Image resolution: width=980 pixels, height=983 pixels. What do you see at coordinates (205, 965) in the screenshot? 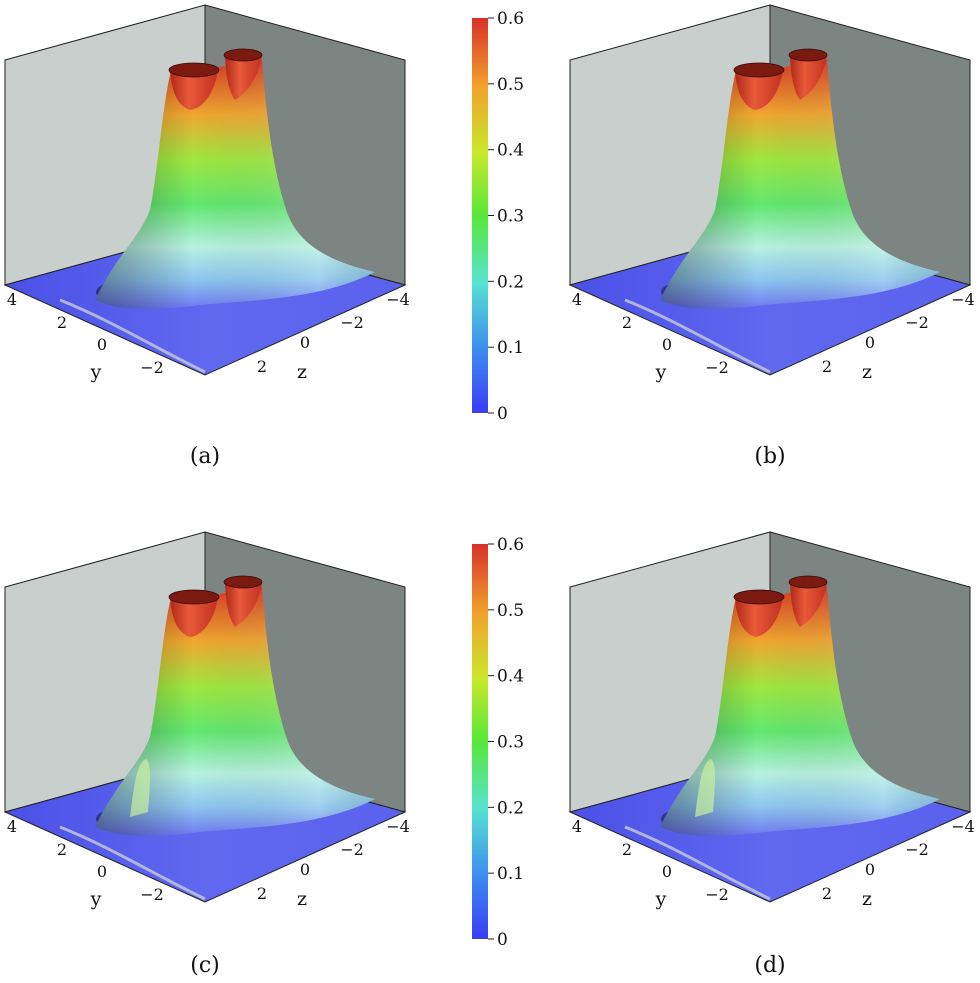
I see `panel-label: (c)` at bounding box center [205, 965].